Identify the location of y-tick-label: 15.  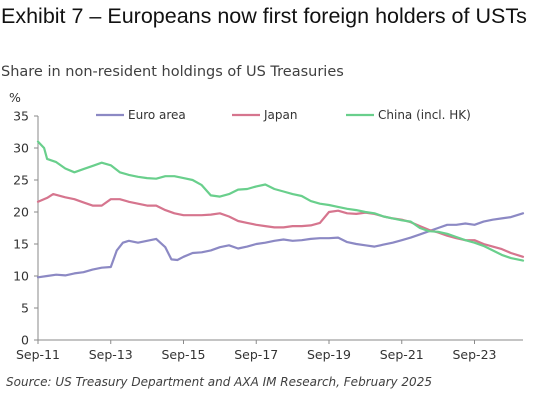
(21, 244).